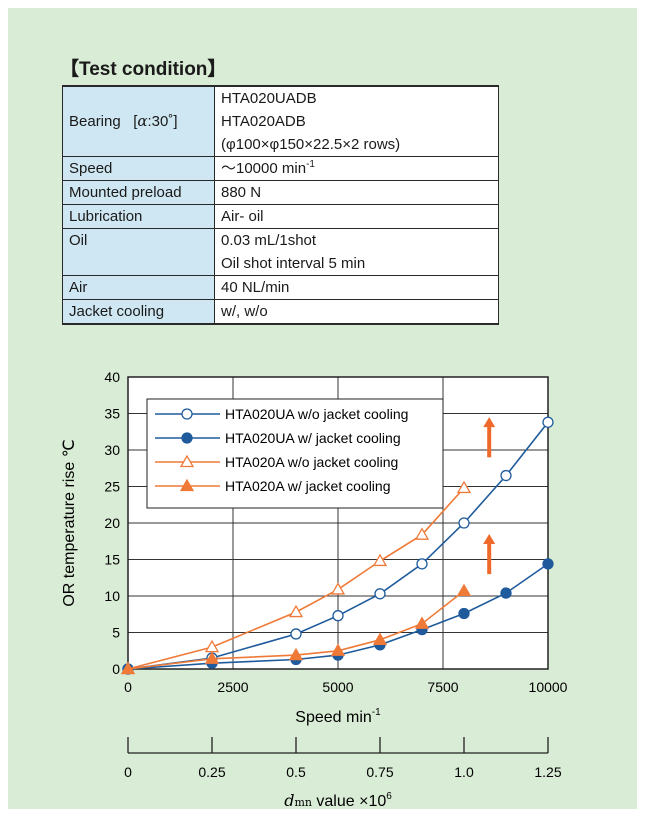  Describe the element at coordinates (162, 121) in the screenshot. I see `bearing-label-suffix: :30˚]` at that location.